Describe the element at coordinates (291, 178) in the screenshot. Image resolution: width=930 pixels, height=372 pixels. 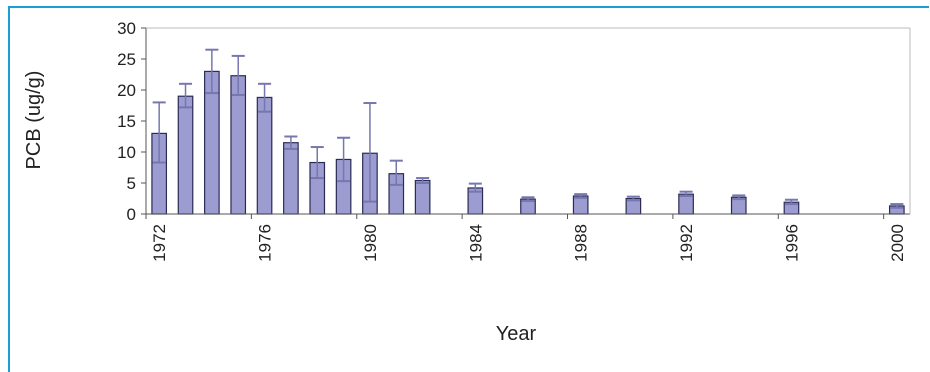
I see `bar-1977` at that location.